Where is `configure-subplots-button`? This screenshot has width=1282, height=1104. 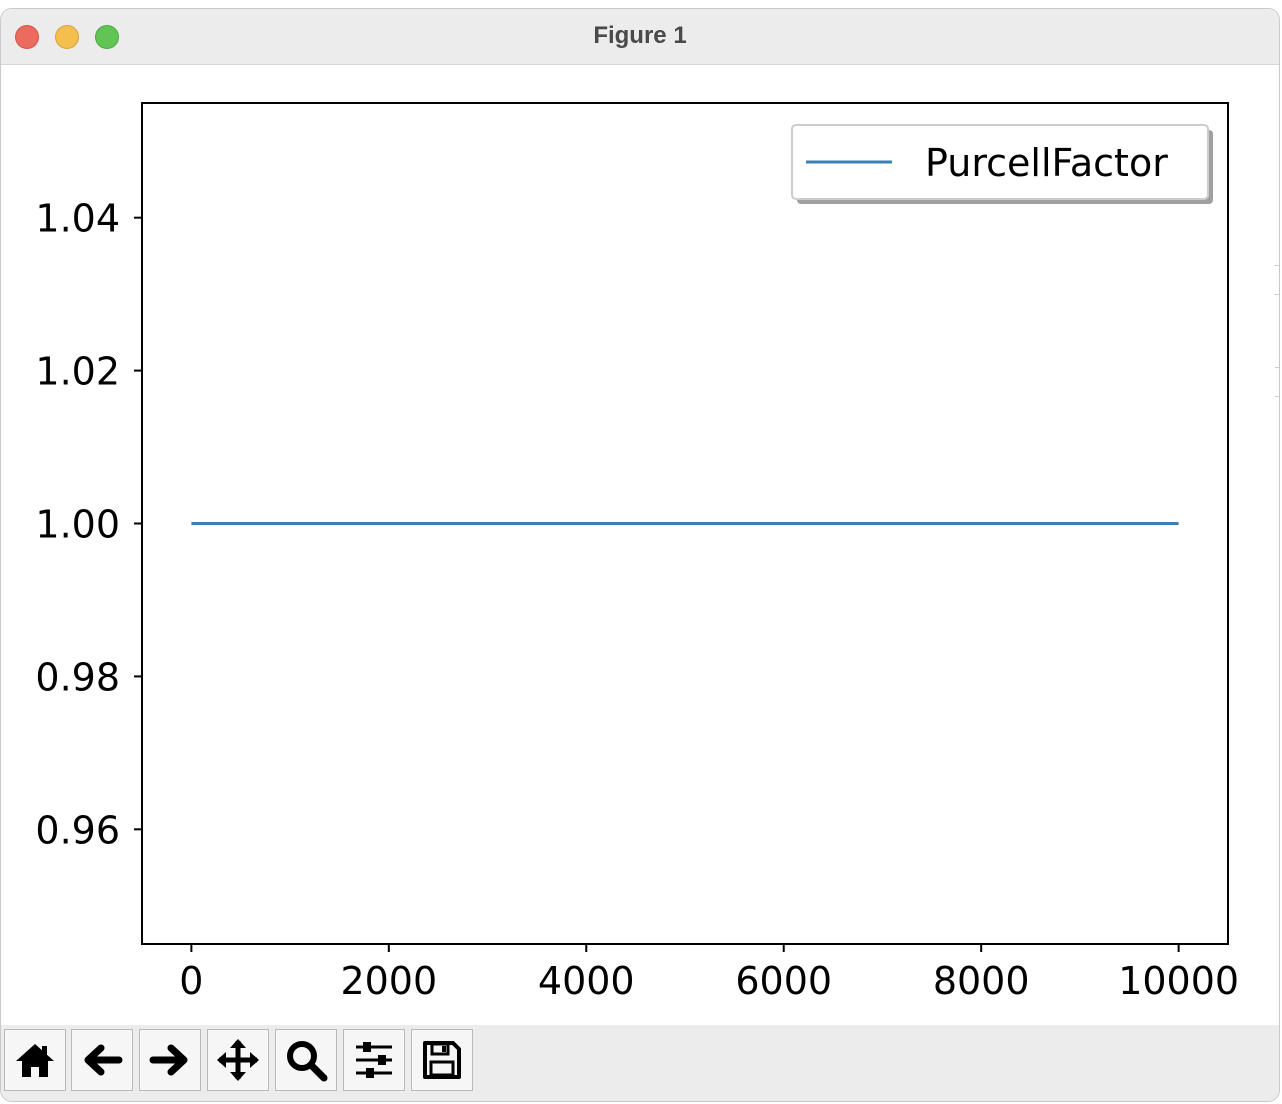
configure-subplots-button is located at coordinates (374, 1060).